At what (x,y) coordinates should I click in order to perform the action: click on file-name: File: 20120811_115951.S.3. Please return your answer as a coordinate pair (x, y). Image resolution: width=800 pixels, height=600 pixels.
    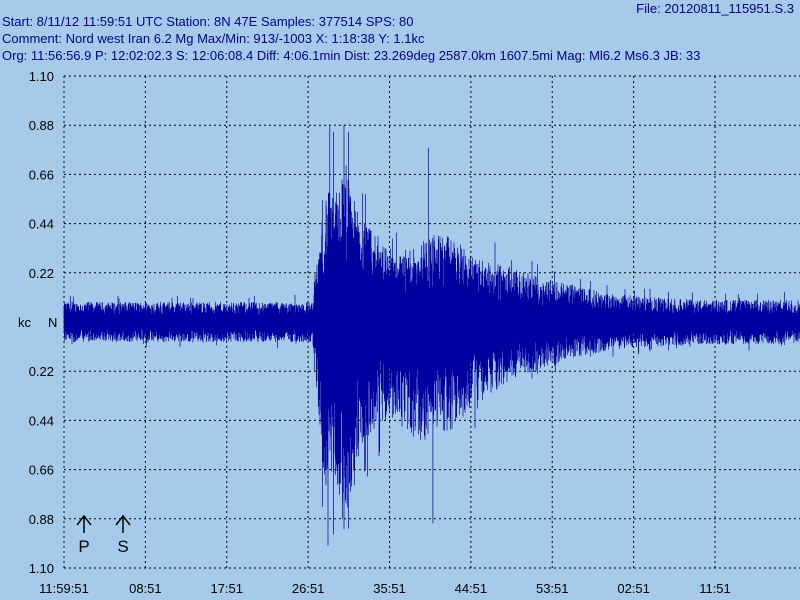
    Looking at the image, I should click on (715, 8).